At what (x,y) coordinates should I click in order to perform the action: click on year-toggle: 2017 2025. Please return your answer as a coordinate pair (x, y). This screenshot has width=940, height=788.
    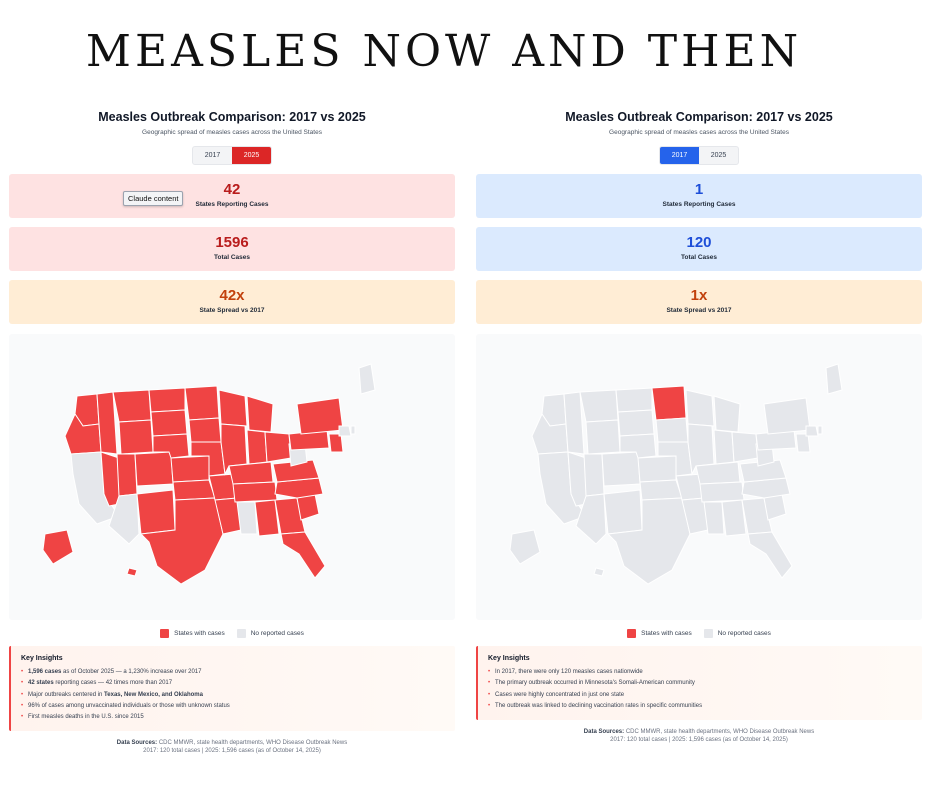
    Looking at the image, I should click on (232, 155).